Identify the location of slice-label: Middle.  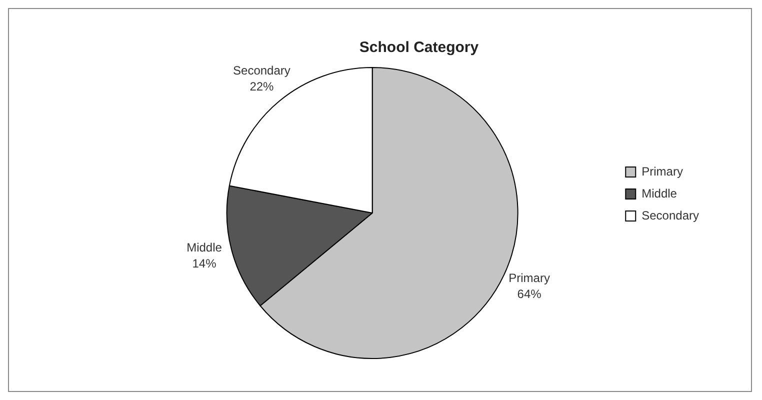
(204, 247).